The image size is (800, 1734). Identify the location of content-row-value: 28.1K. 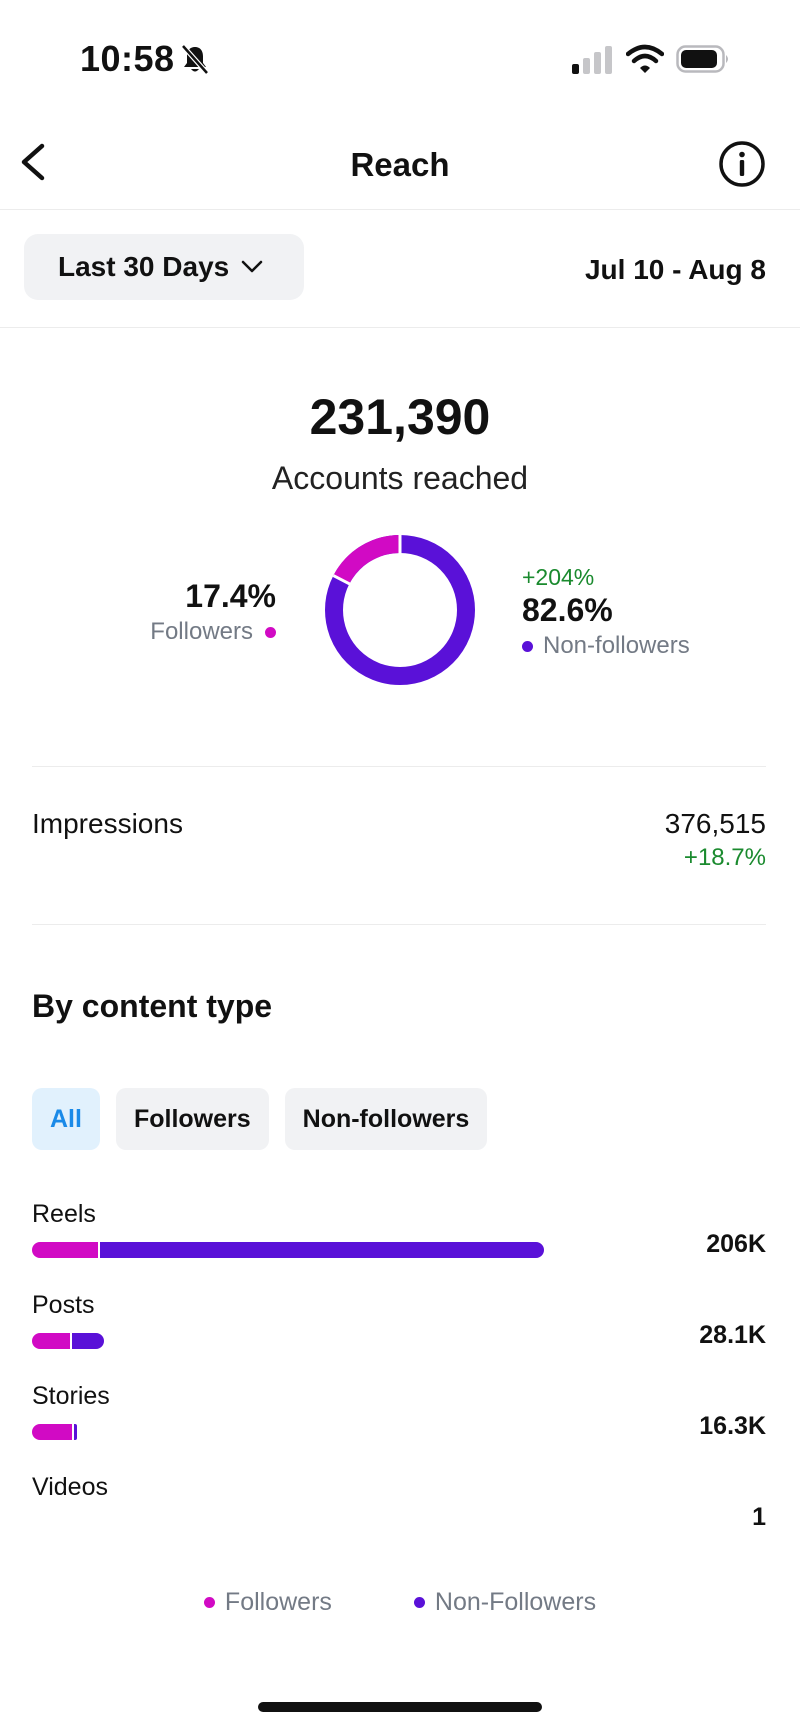
(732, 1335).